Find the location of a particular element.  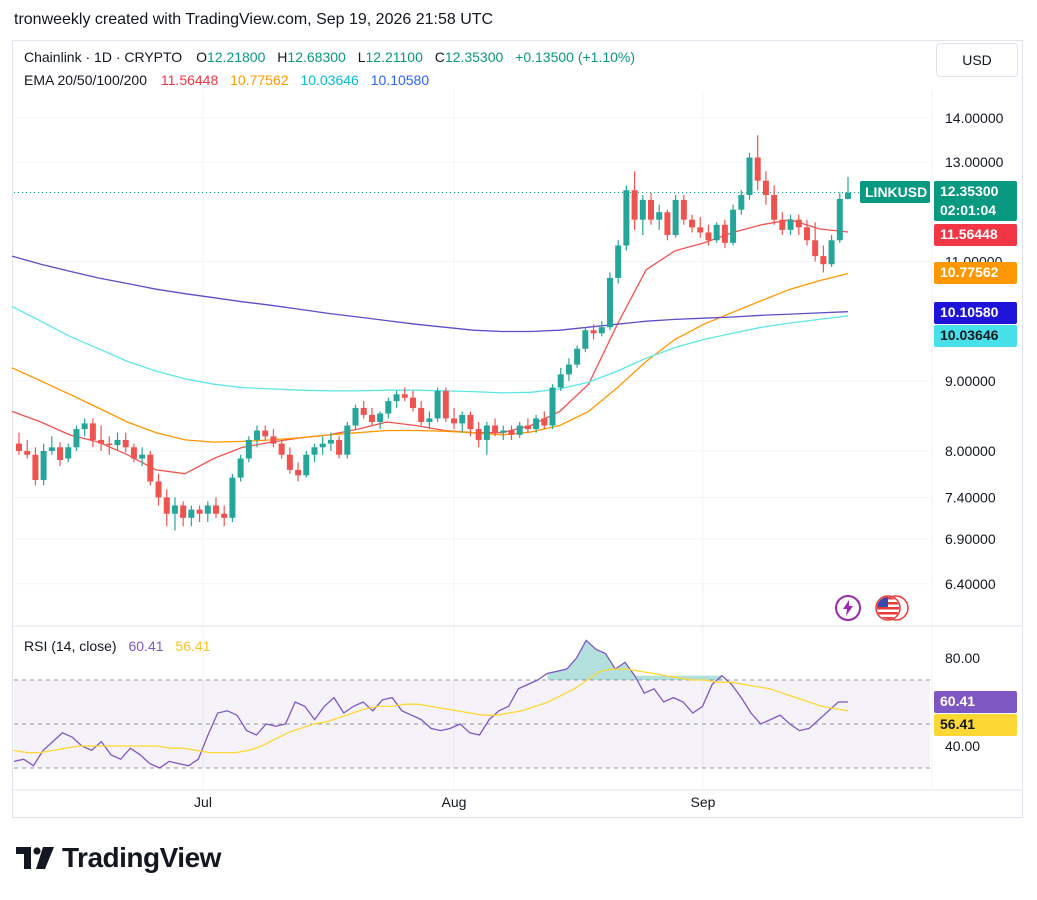

ema100-price-tag-text: 10.03646 is located at coordinates (969, 335).